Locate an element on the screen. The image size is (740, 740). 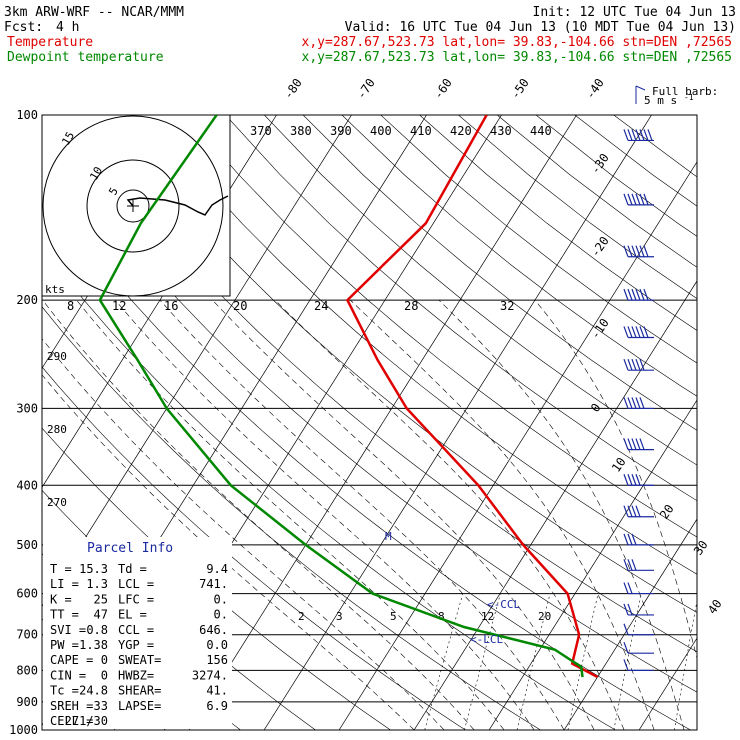
parcel-info-cell: LCL = is located at coordinates (136, 584).